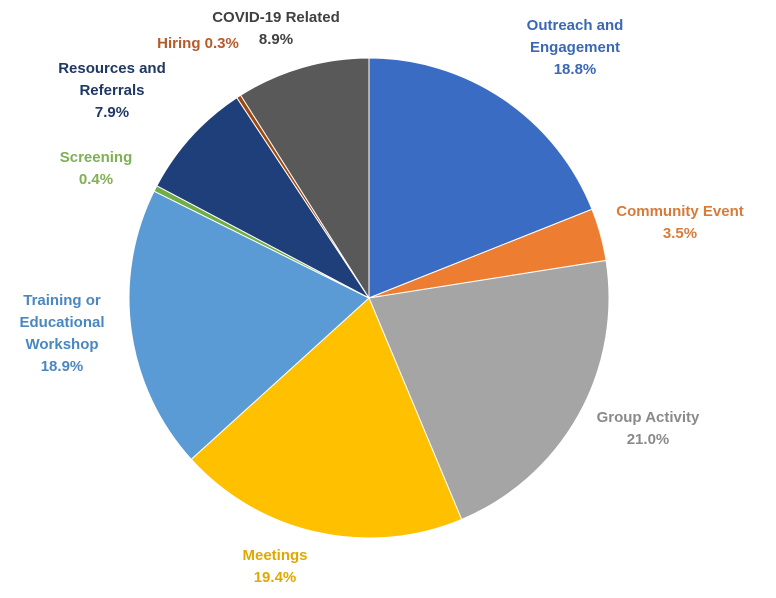 The height and width of the screenshot is (598, 776). What do you see at coordinates (112, 90) in the screenshot?
I see `slice-label-resources-and-referrals: Resources and Referrals 7.9%` at bounding box center [112, 90].